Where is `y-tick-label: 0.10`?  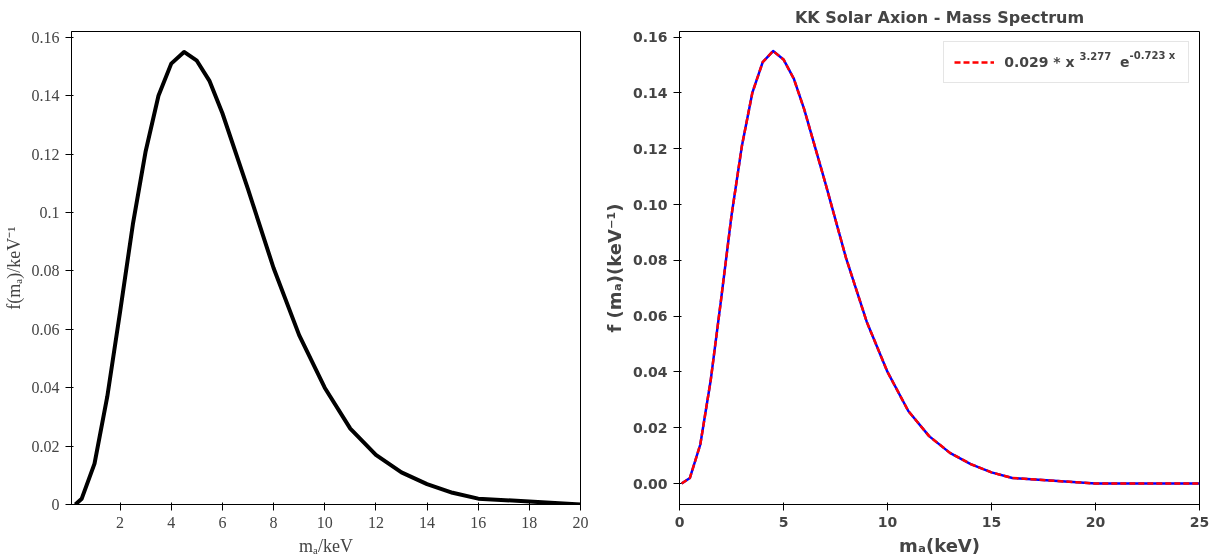 y-tick-label: 0.10 is located at coordinates (650, 204).